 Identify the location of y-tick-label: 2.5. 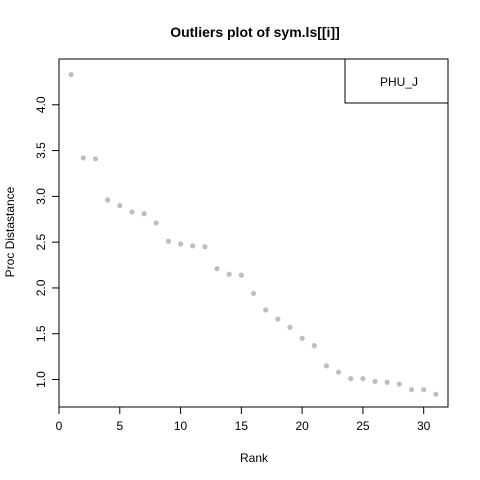
(41, 241).